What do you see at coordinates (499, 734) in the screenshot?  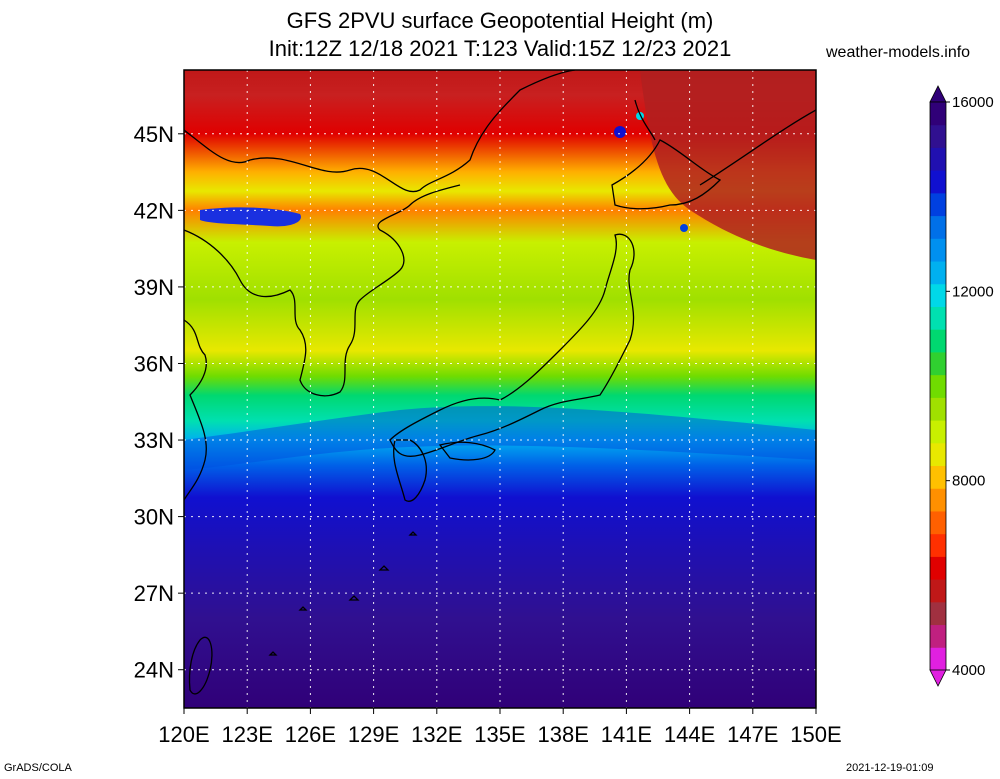 I see `x-tick-label: 135E` at bounding box center [499, 734].